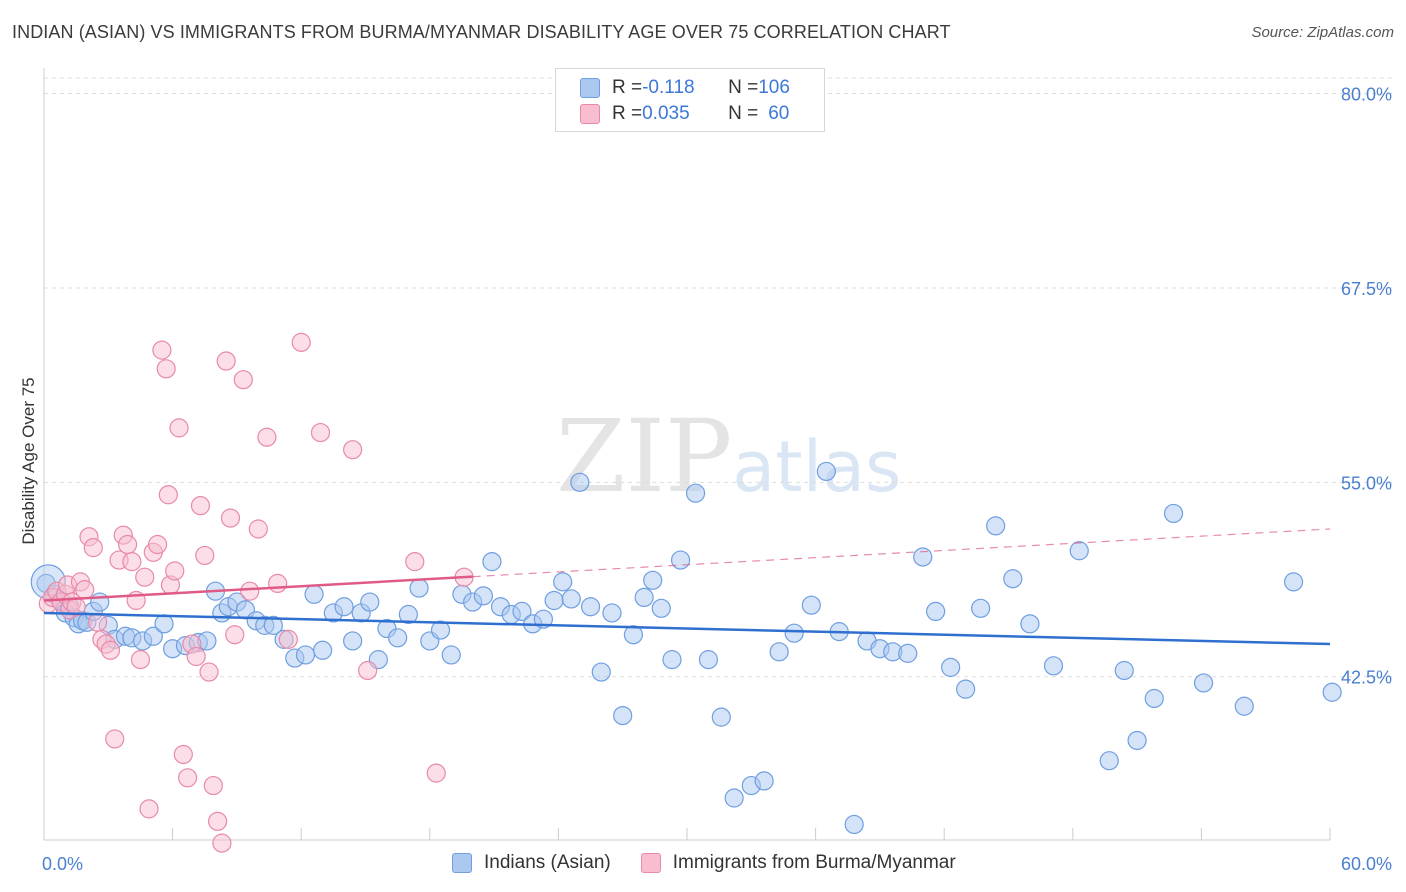 The height and width of the screenshot is (892, 1406). Describe the element at coordinates (779, 113) in the screenshot. I see `legend-n-value: 60` at that location.